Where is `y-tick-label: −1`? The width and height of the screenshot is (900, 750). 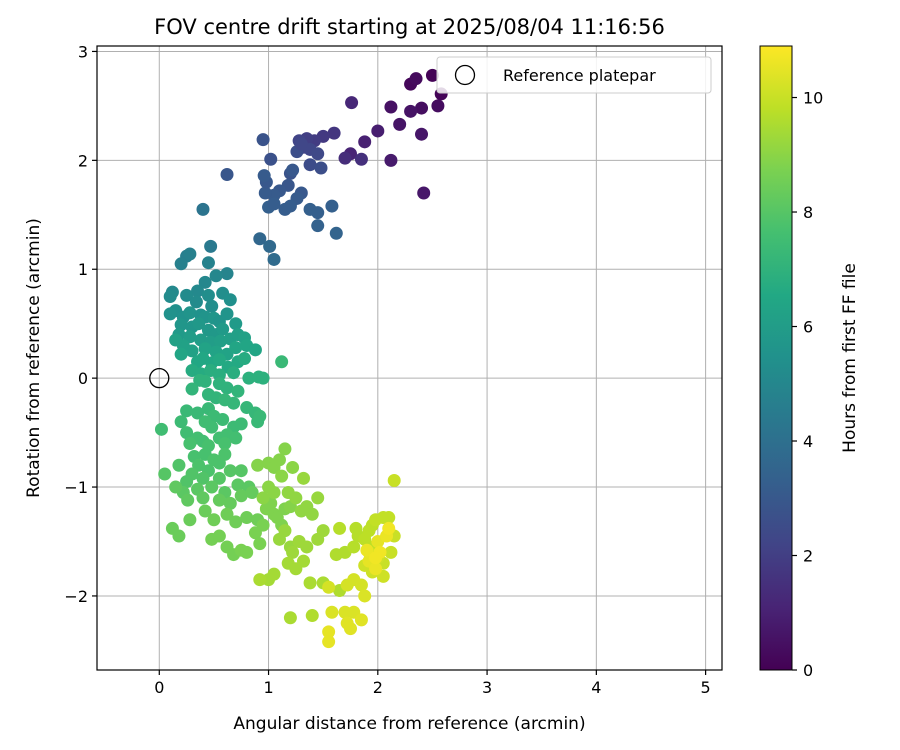 y-tick-label: −1 is located at coordinates (76, 487).